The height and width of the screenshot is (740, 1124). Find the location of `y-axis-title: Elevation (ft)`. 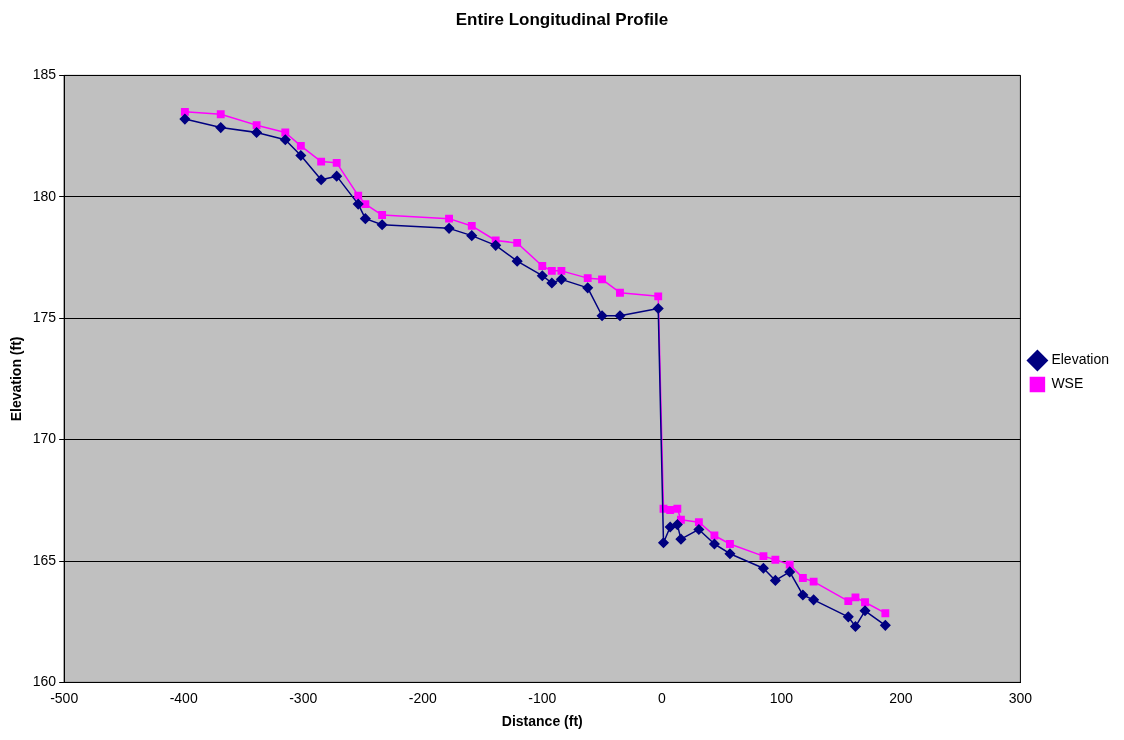

y-axis-title: Elevation (ft) is located at coordinates (16, 379).